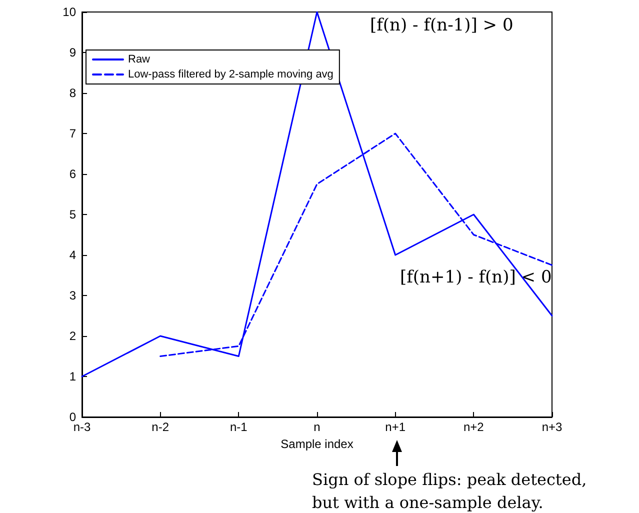 The height and width of the screenshot is (513, 639). What do you see at coordinates (72, 93) in the screenshot?
I see `y-tick-label: 8` at bounding box center [72, 93].